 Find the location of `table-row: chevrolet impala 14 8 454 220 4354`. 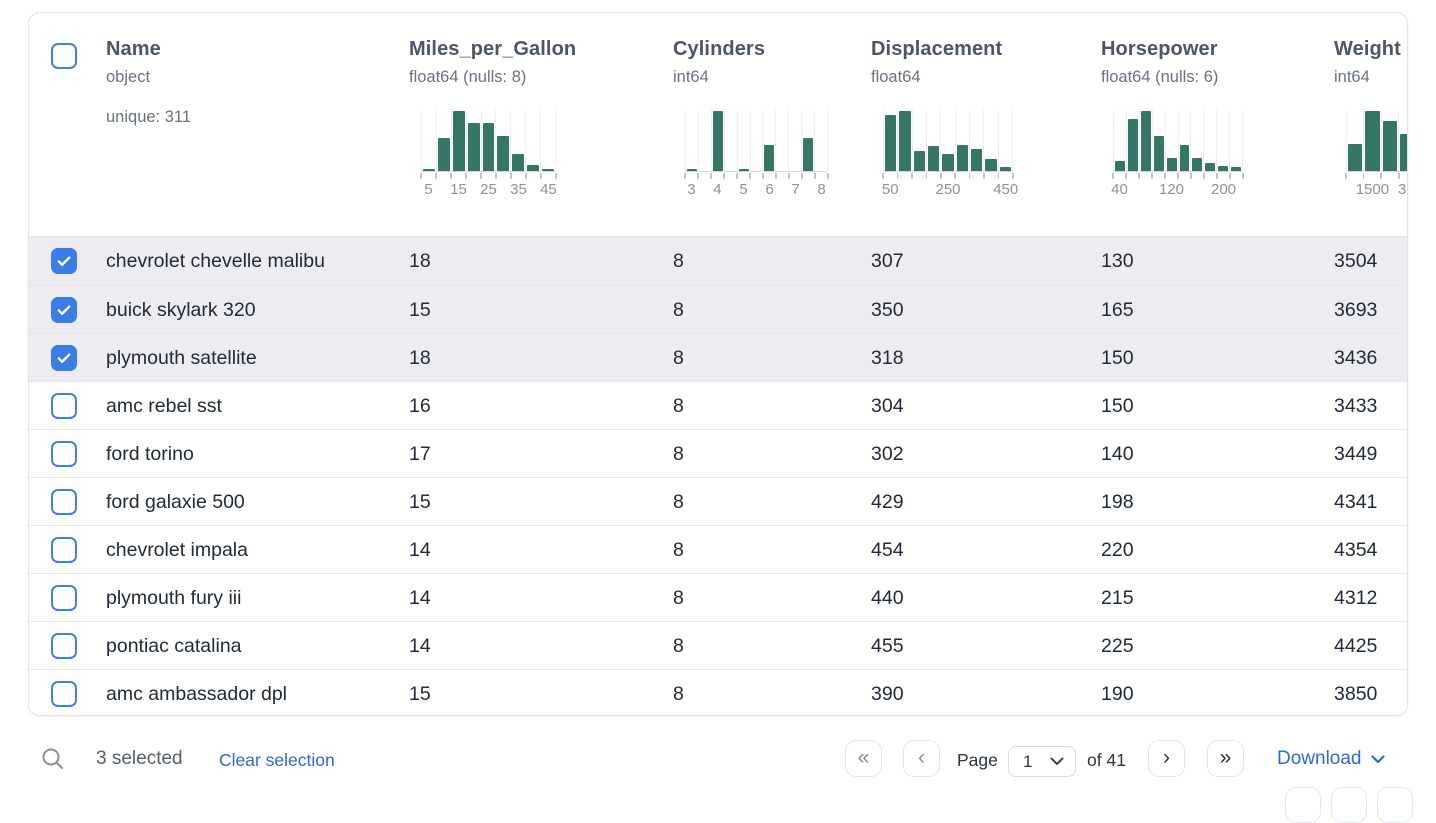

table-row: chevrolet impala 14 8 454 220 4354 is located at coordinates (718, 549).